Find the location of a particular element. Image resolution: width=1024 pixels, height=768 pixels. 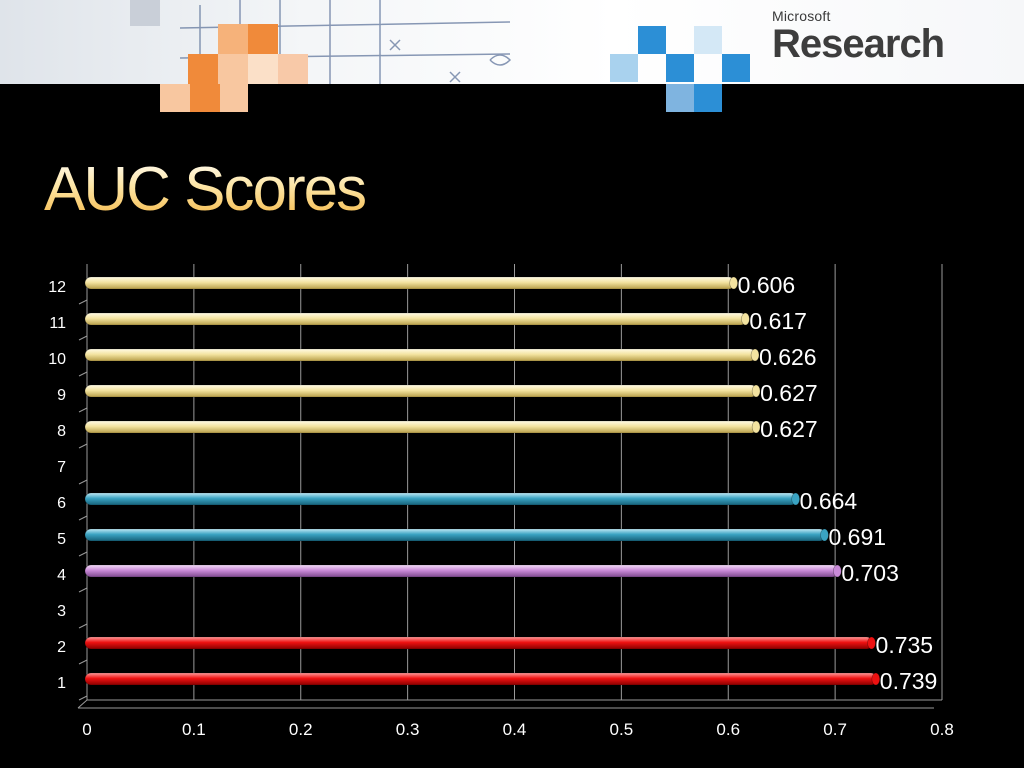

y-tick-label: 4 is located at coordinates (61, 575).